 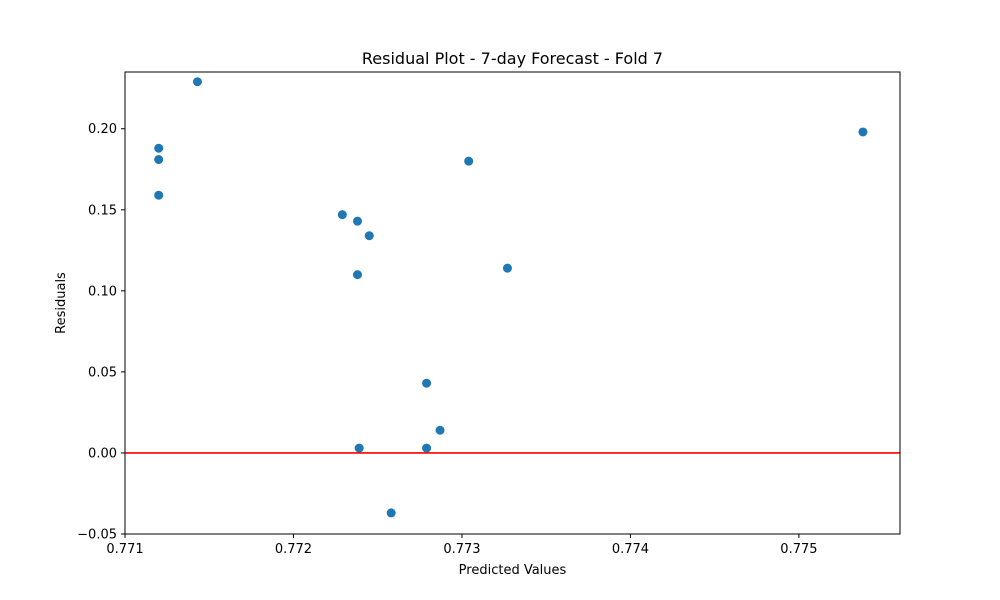 What do you see at coordinates (102, 291) in the screenshot?
I see `y-tick-label: 0.10` at bounding box center [102, 291].